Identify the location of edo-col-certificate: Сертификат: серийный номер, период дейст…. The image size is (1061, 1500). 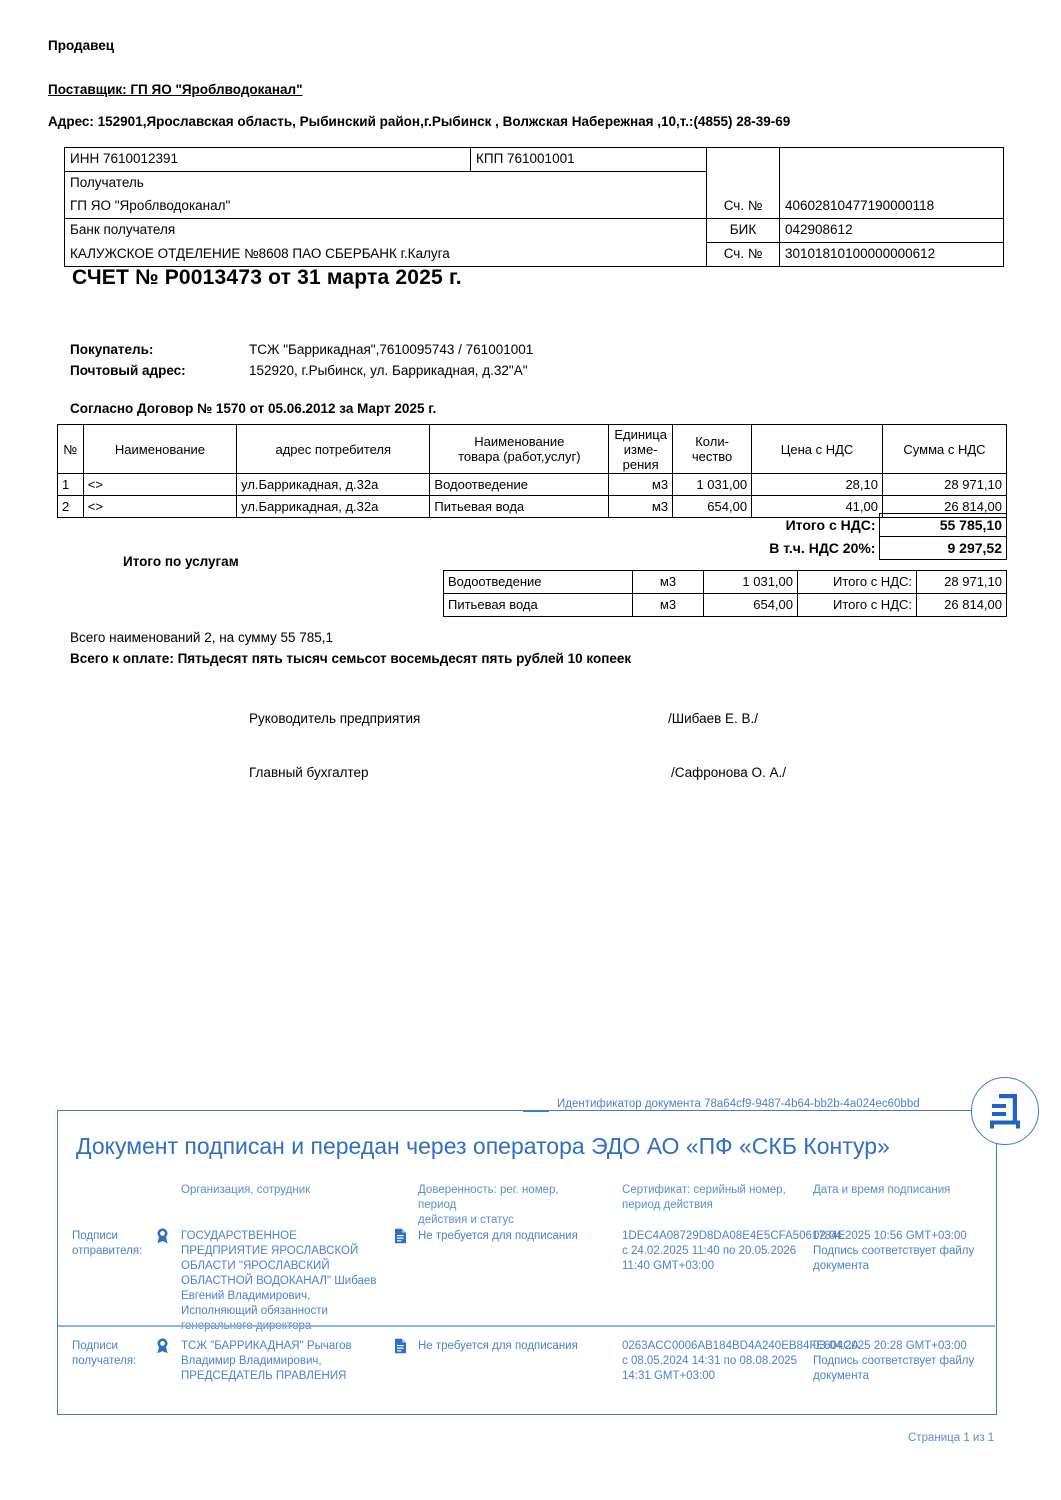
(709, 1198).